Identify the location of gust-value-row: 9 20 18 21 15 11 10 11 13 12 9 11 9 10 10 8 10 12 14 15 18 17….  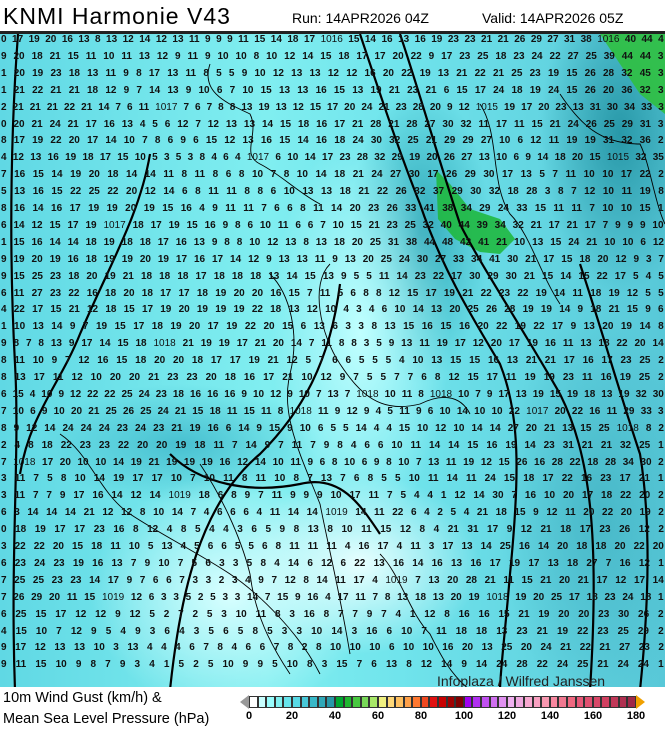
(332, 57).